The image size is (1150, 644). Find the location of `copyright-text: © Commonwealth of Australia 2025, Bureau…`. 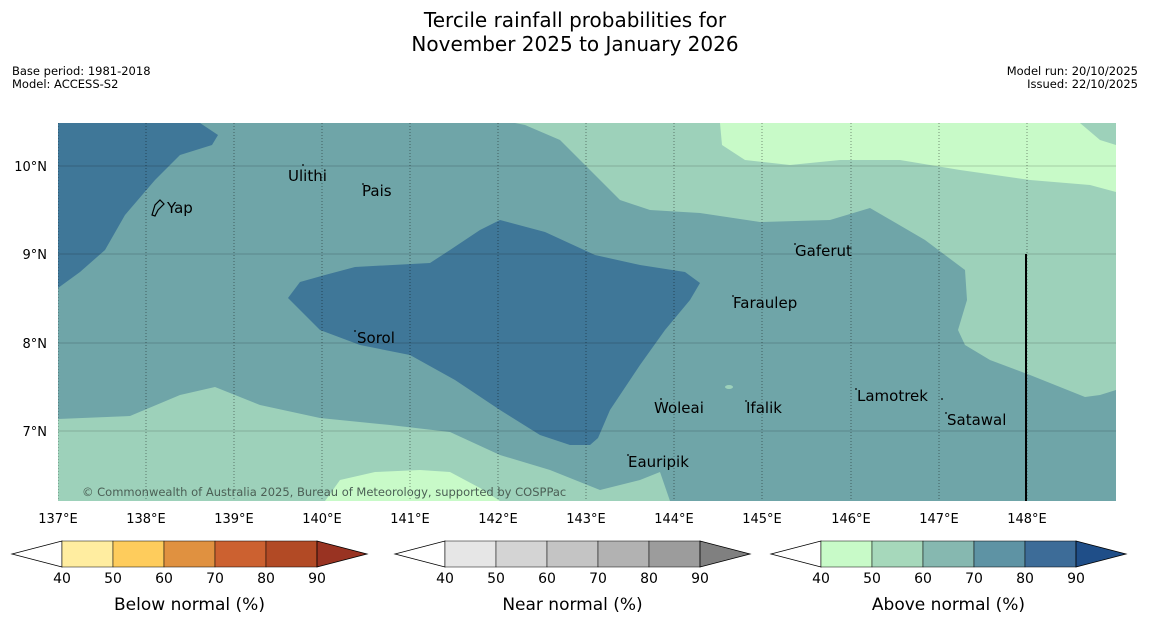

copyright-text: © Commonwealth of Australia 2025, Bureau… is located at coordinates (324, 492).